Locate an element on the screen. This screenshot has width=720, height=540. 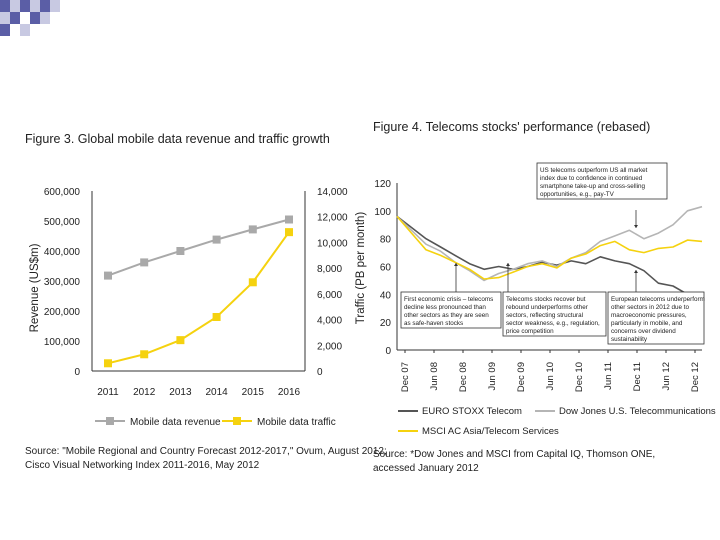
figure-3-line-revenue is located at coordinates (198, 247).